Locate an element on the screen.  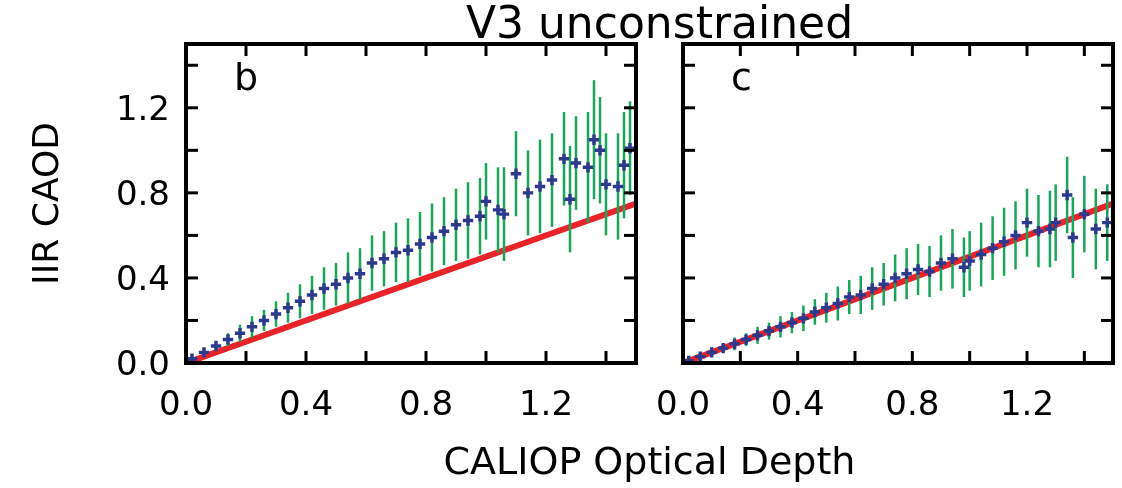
annotation: b is located at coordinates (246, 77).